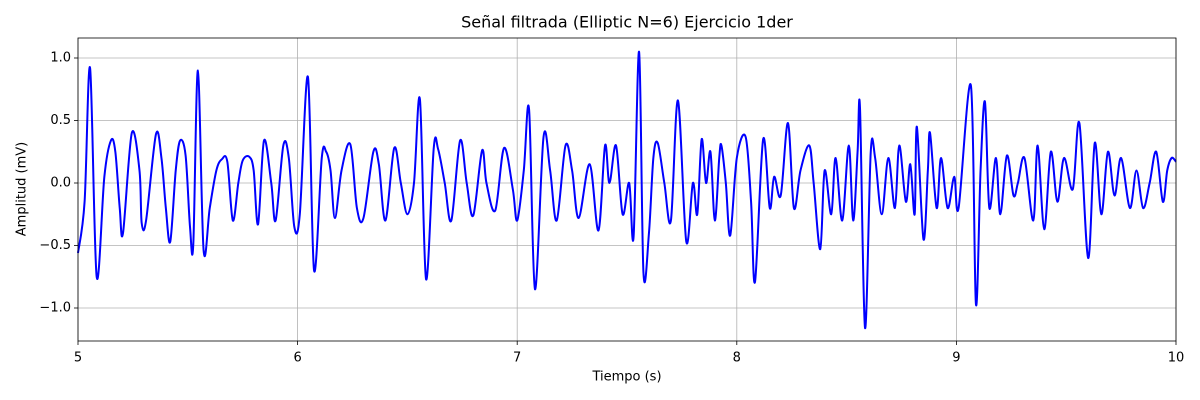 The width and height of the screenshot is (1200, 400). I want to click on x-tick-label: 10, so click(1176, 358).